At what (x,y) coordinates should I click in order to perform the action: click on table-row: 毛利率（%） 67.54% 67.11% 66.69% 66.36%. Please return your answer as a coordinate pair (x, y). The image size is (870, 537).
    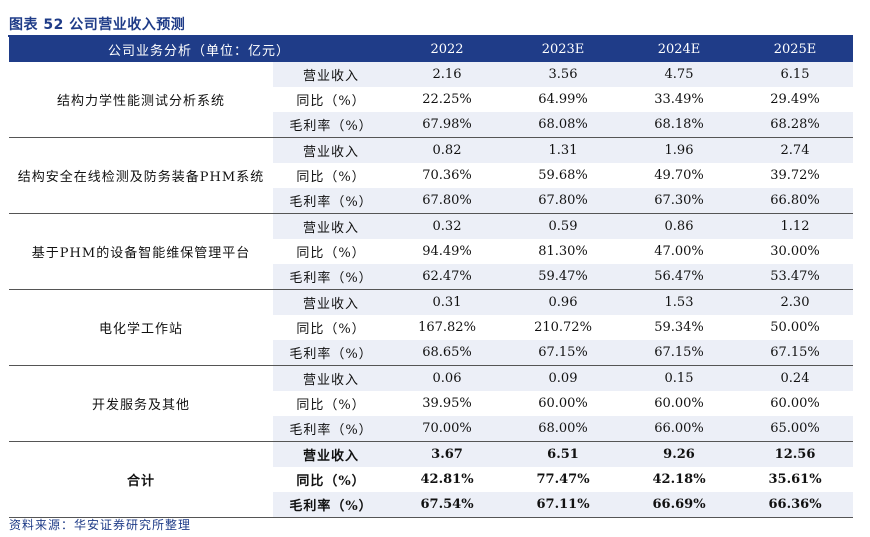
    Looking at the image, I should click on (431, 505).